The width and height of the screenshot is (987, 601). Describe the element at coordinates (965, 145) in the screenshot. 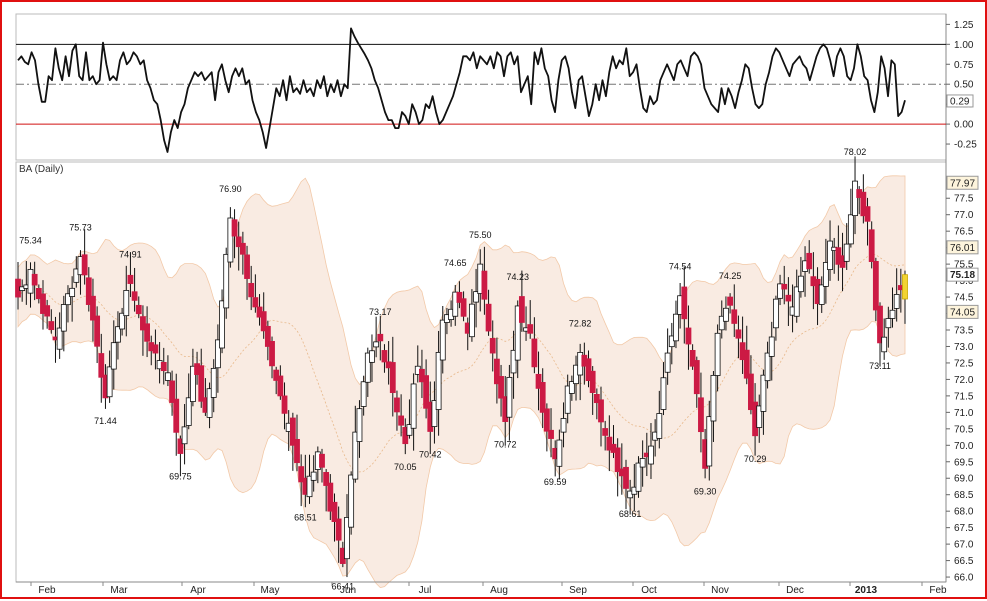

I see `indicator-tick-label: -0.25` at that location.